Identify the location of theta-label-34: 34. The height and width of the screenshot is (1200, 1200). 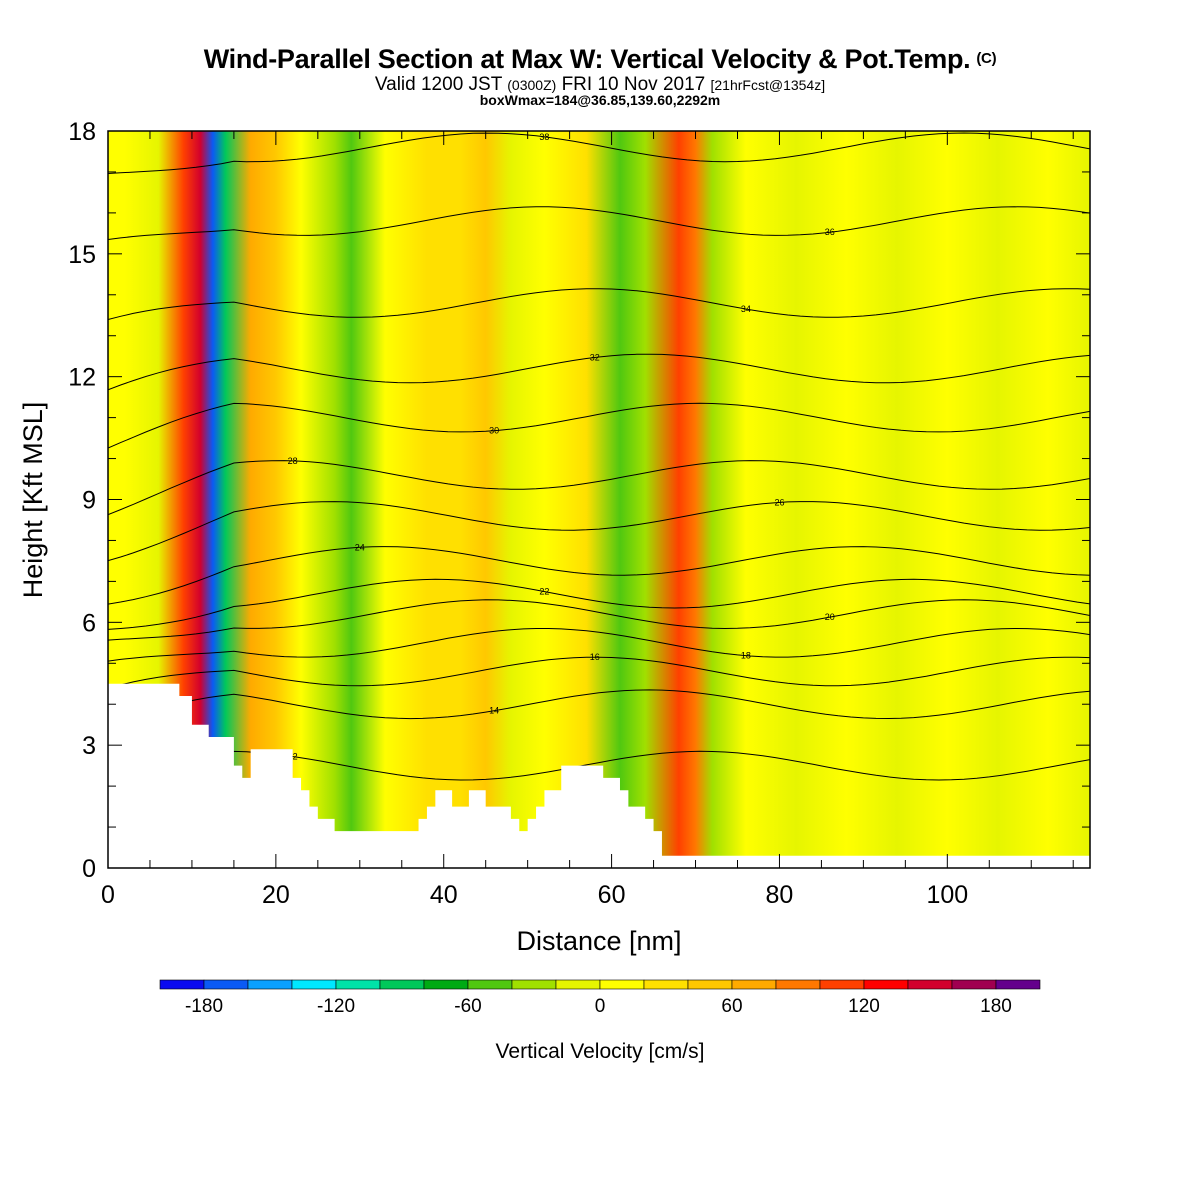
(746, 309).